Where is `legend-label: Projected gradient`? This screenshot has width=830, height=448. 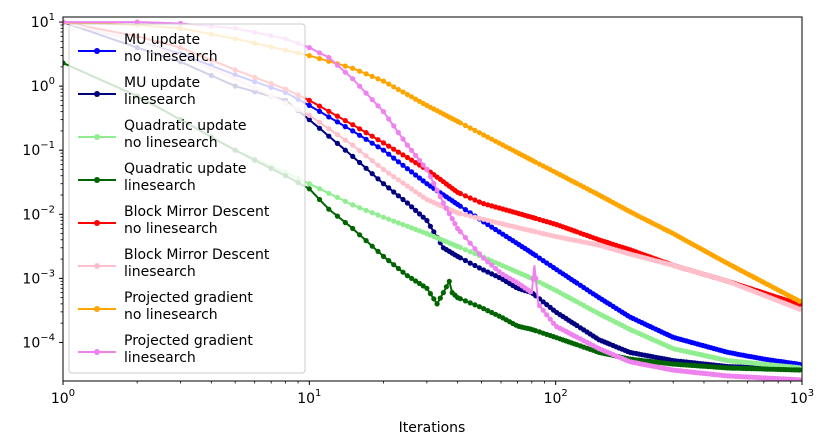 legend-label: Projected gradient is located at coordinates (188, 298).